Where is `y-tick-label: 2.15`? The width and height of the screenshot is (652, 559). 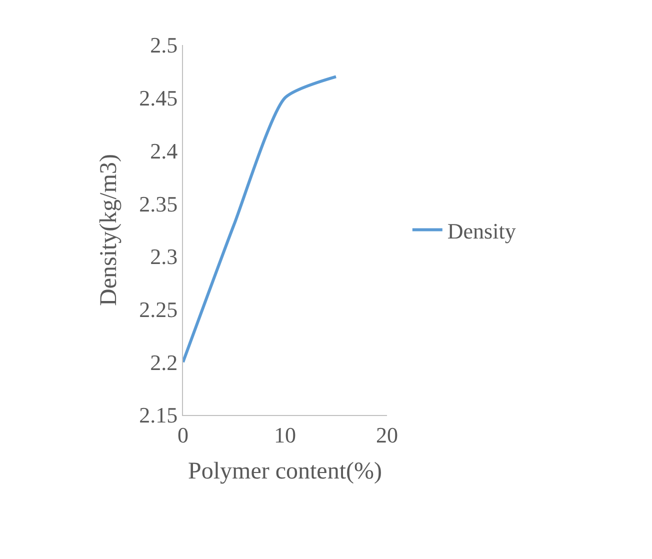
y-tick-label: 2.15 is located at coordinates (158, 415).